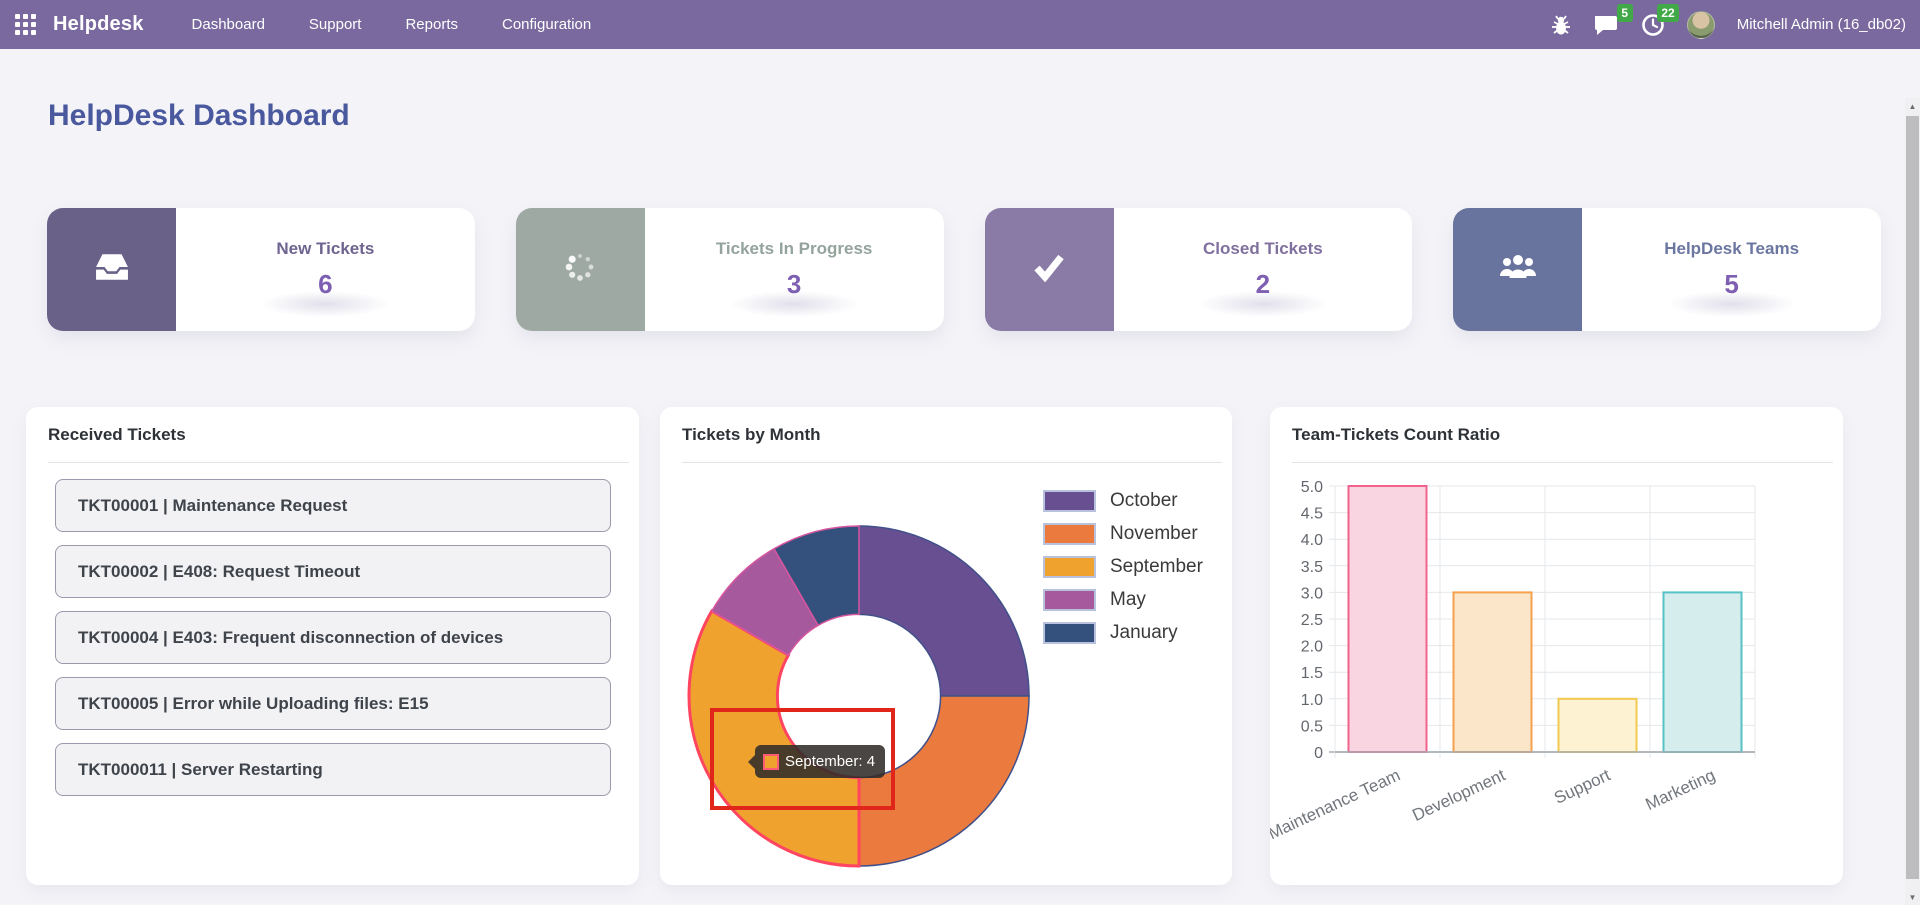  Describe the element at coordinates (1312, 673) in the screenshot. I see `y-tick-label: 1.5` at that location.